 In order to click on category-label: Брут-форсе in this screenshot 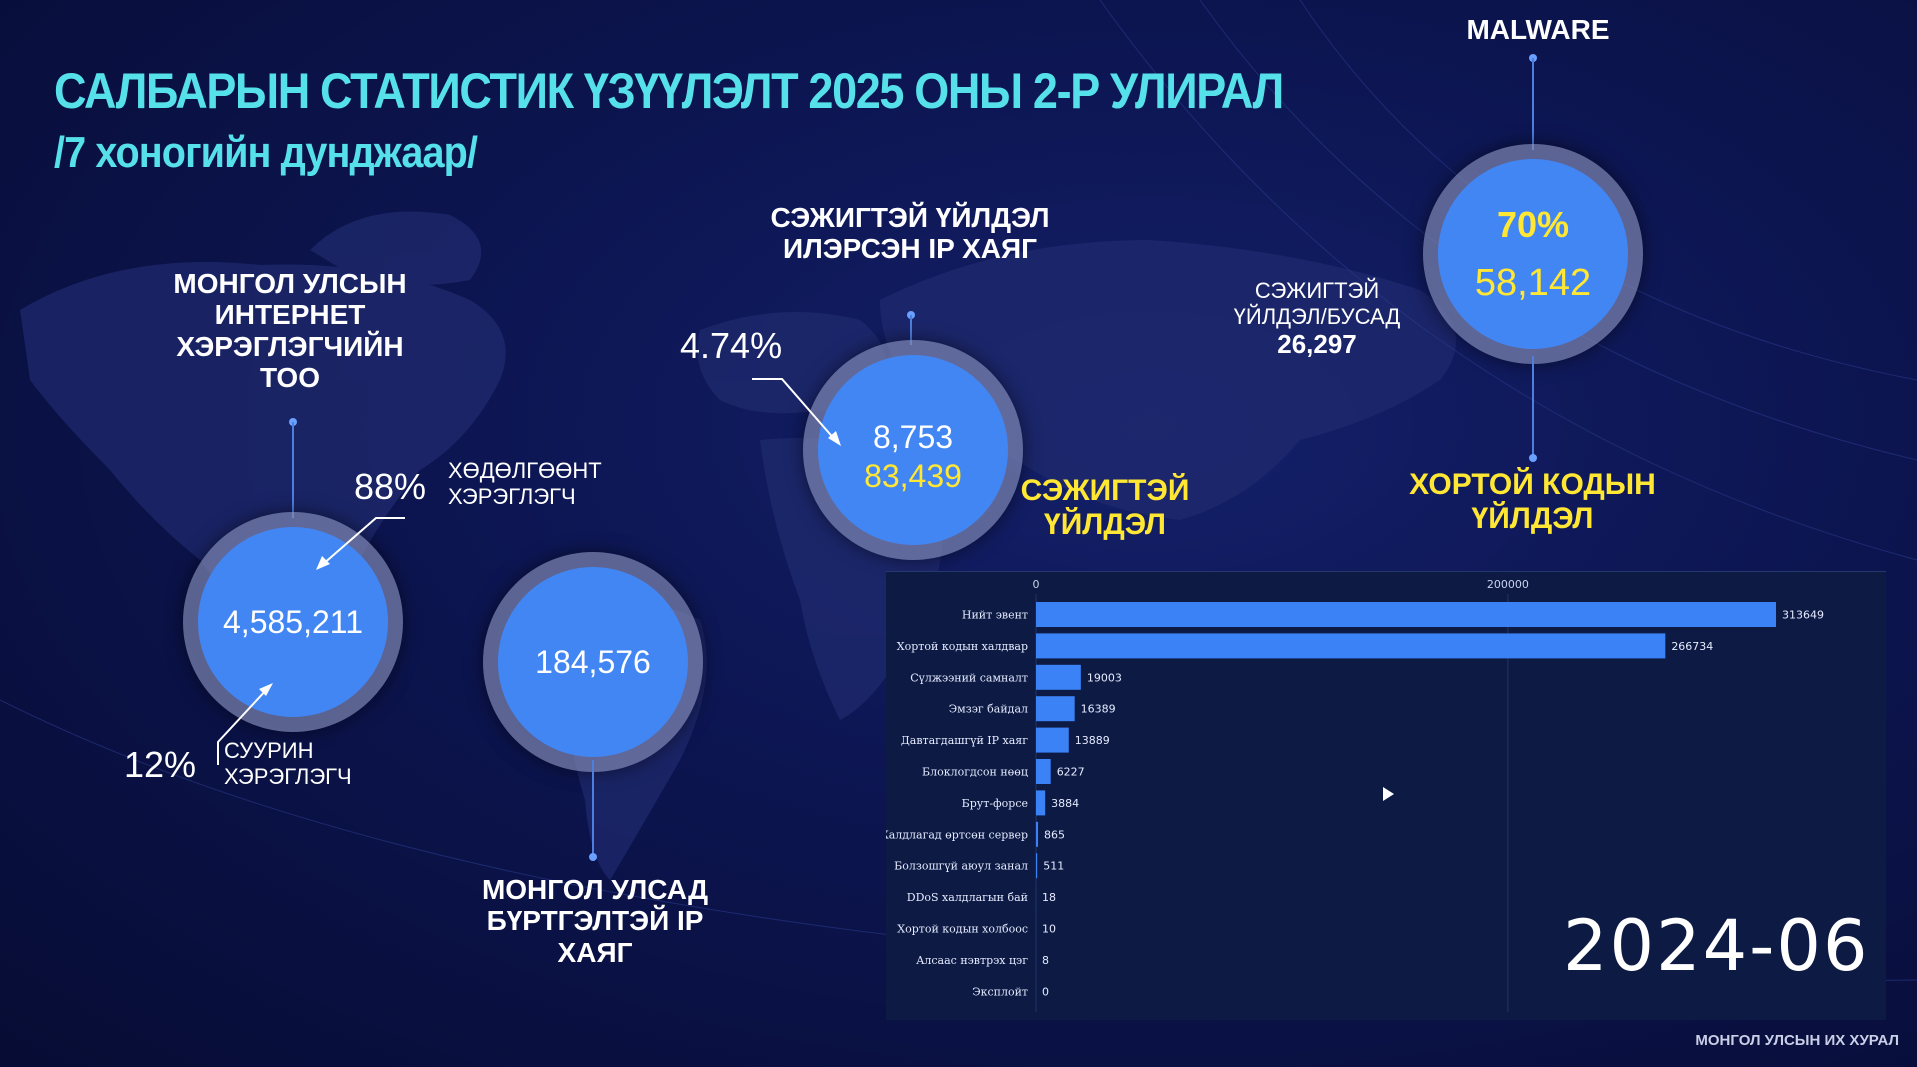, I will do `click(995, 803)`.